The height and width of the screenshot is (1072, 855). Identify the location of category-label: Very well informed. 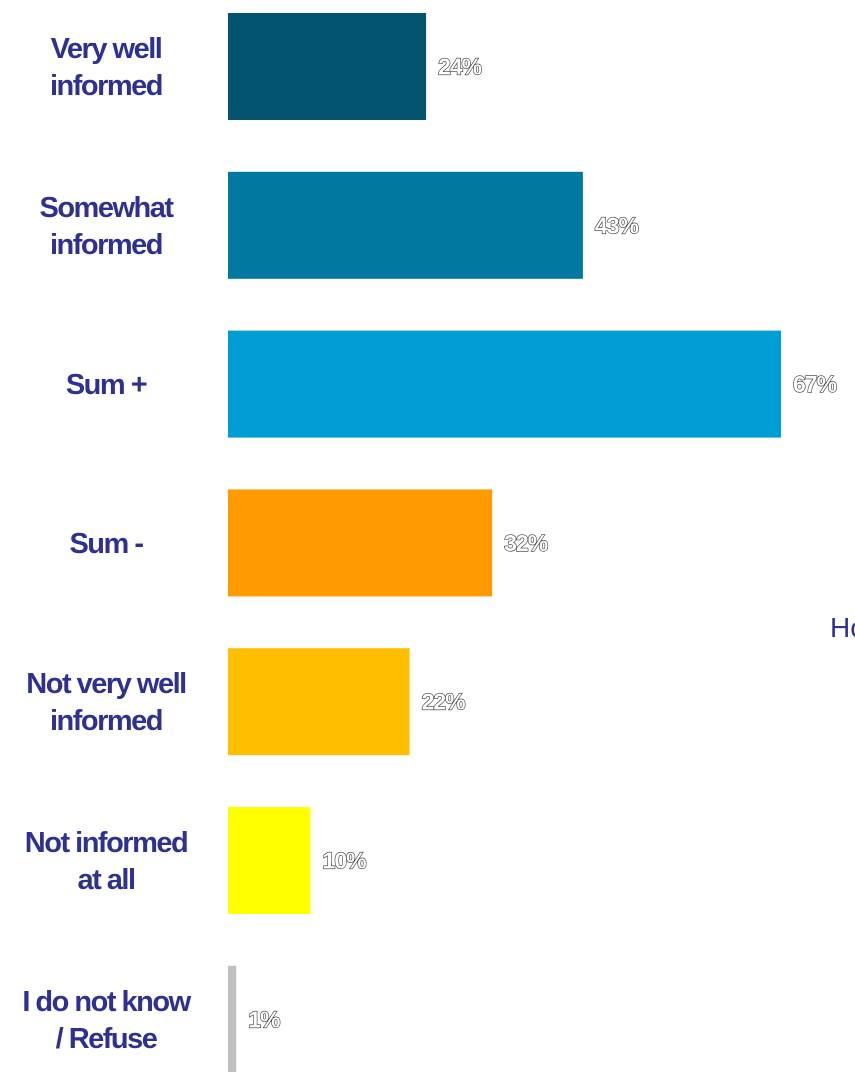
(106, 67).